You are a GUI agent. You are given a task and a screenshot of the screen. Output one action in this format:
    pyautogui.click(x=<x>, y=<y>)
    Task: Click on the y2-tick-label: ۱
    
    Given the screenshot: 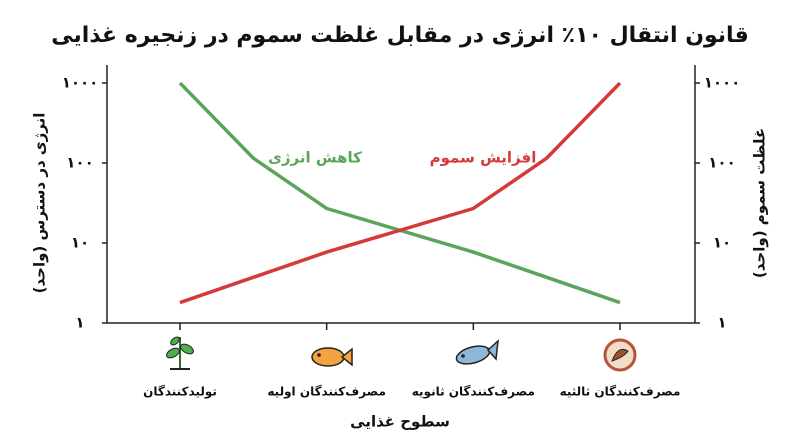 What is the action you would take?
    pyautogui.click(x=721, y=323)
    